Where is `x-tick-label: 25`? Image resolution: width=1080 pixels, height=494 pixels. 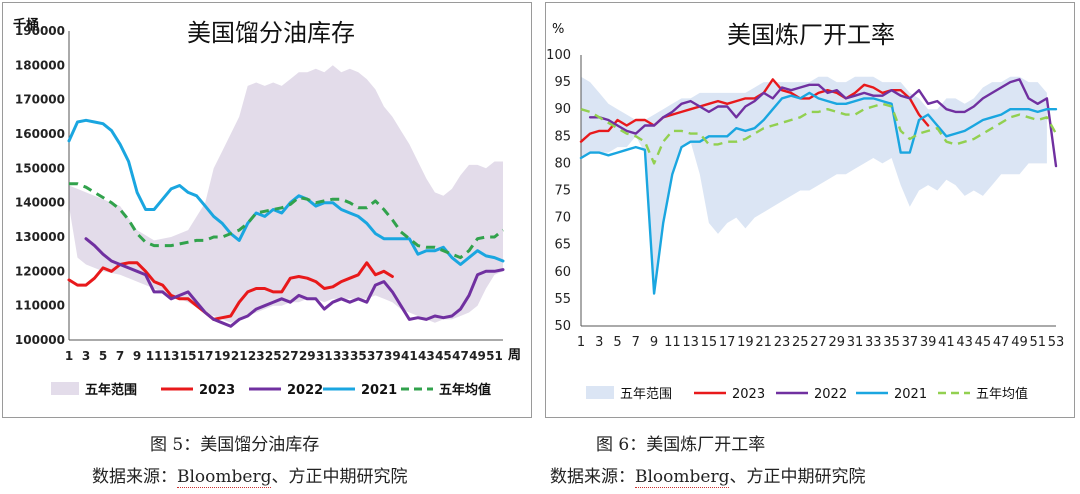
x-tick-label: 25 is located at coordinates (273, 356).